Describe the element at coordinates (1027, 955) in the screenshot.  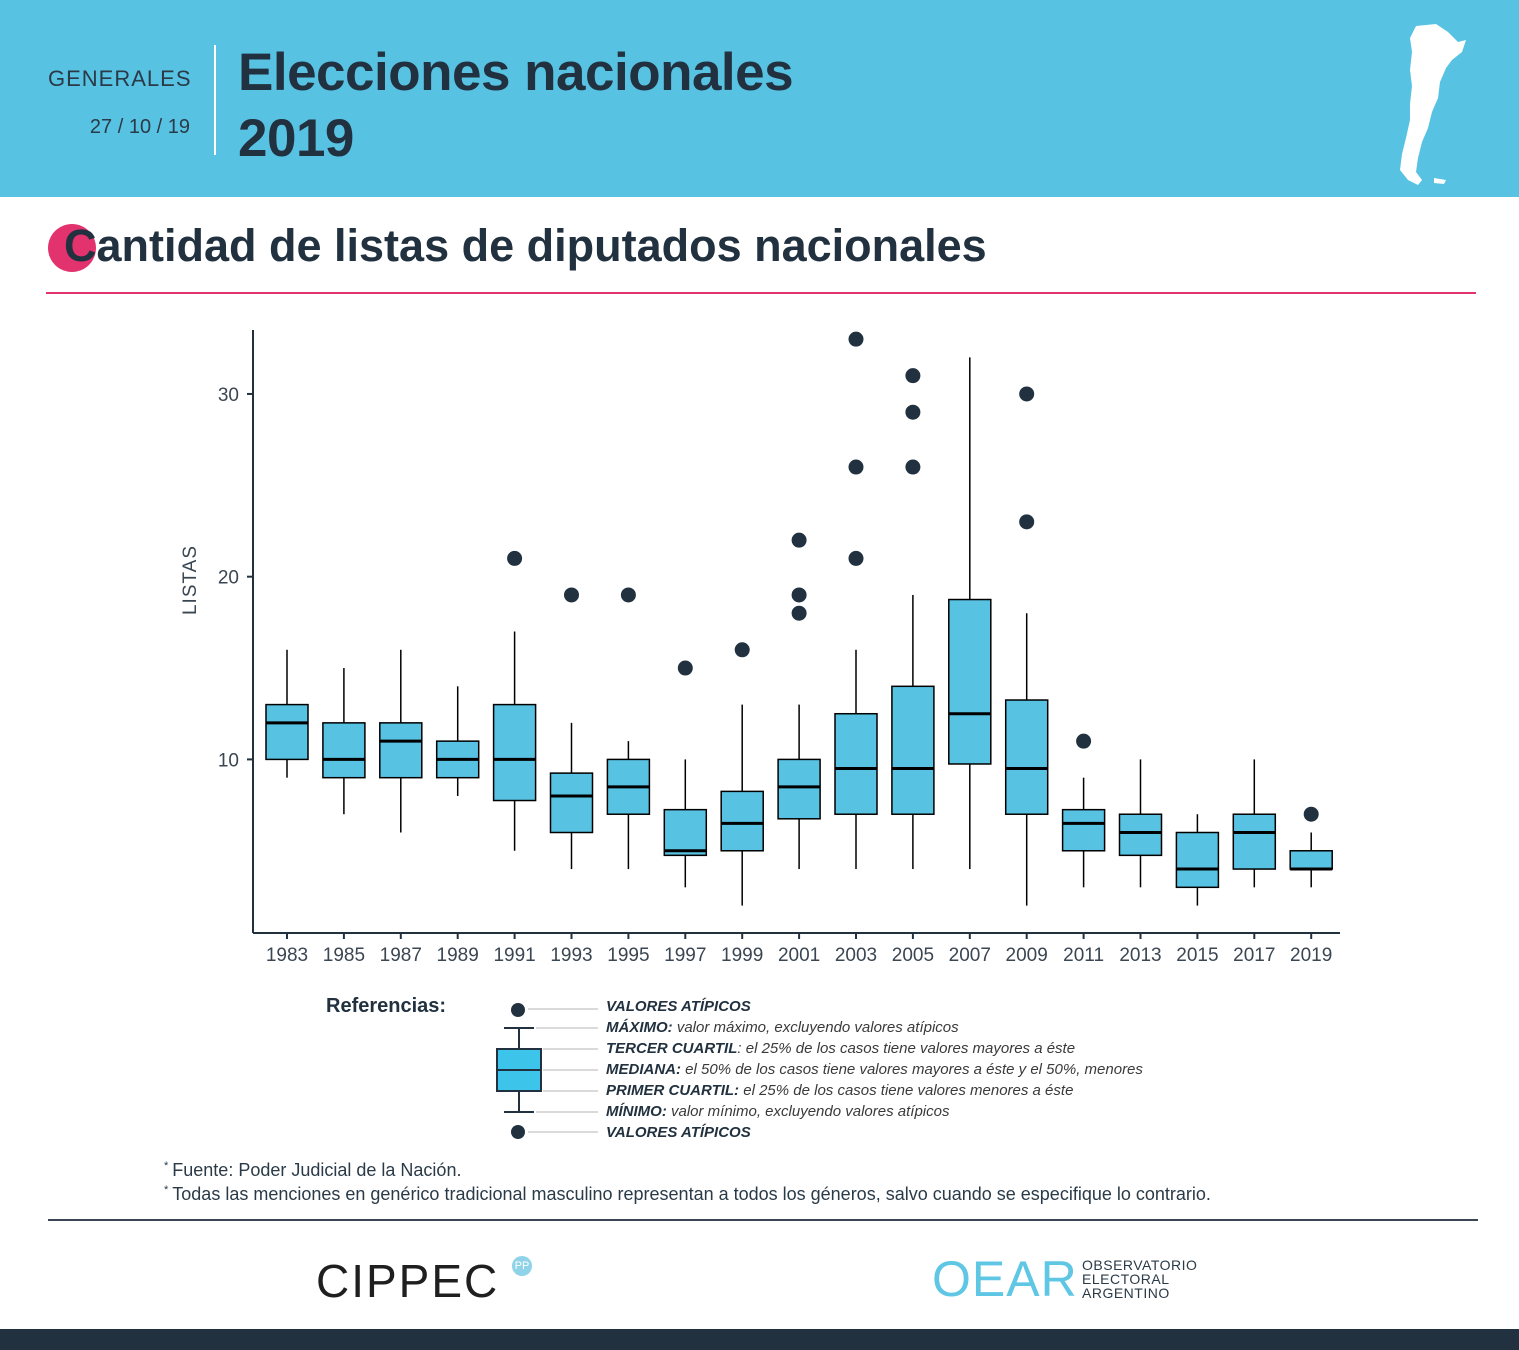
I see `x-tick-label: 2009` at that location.